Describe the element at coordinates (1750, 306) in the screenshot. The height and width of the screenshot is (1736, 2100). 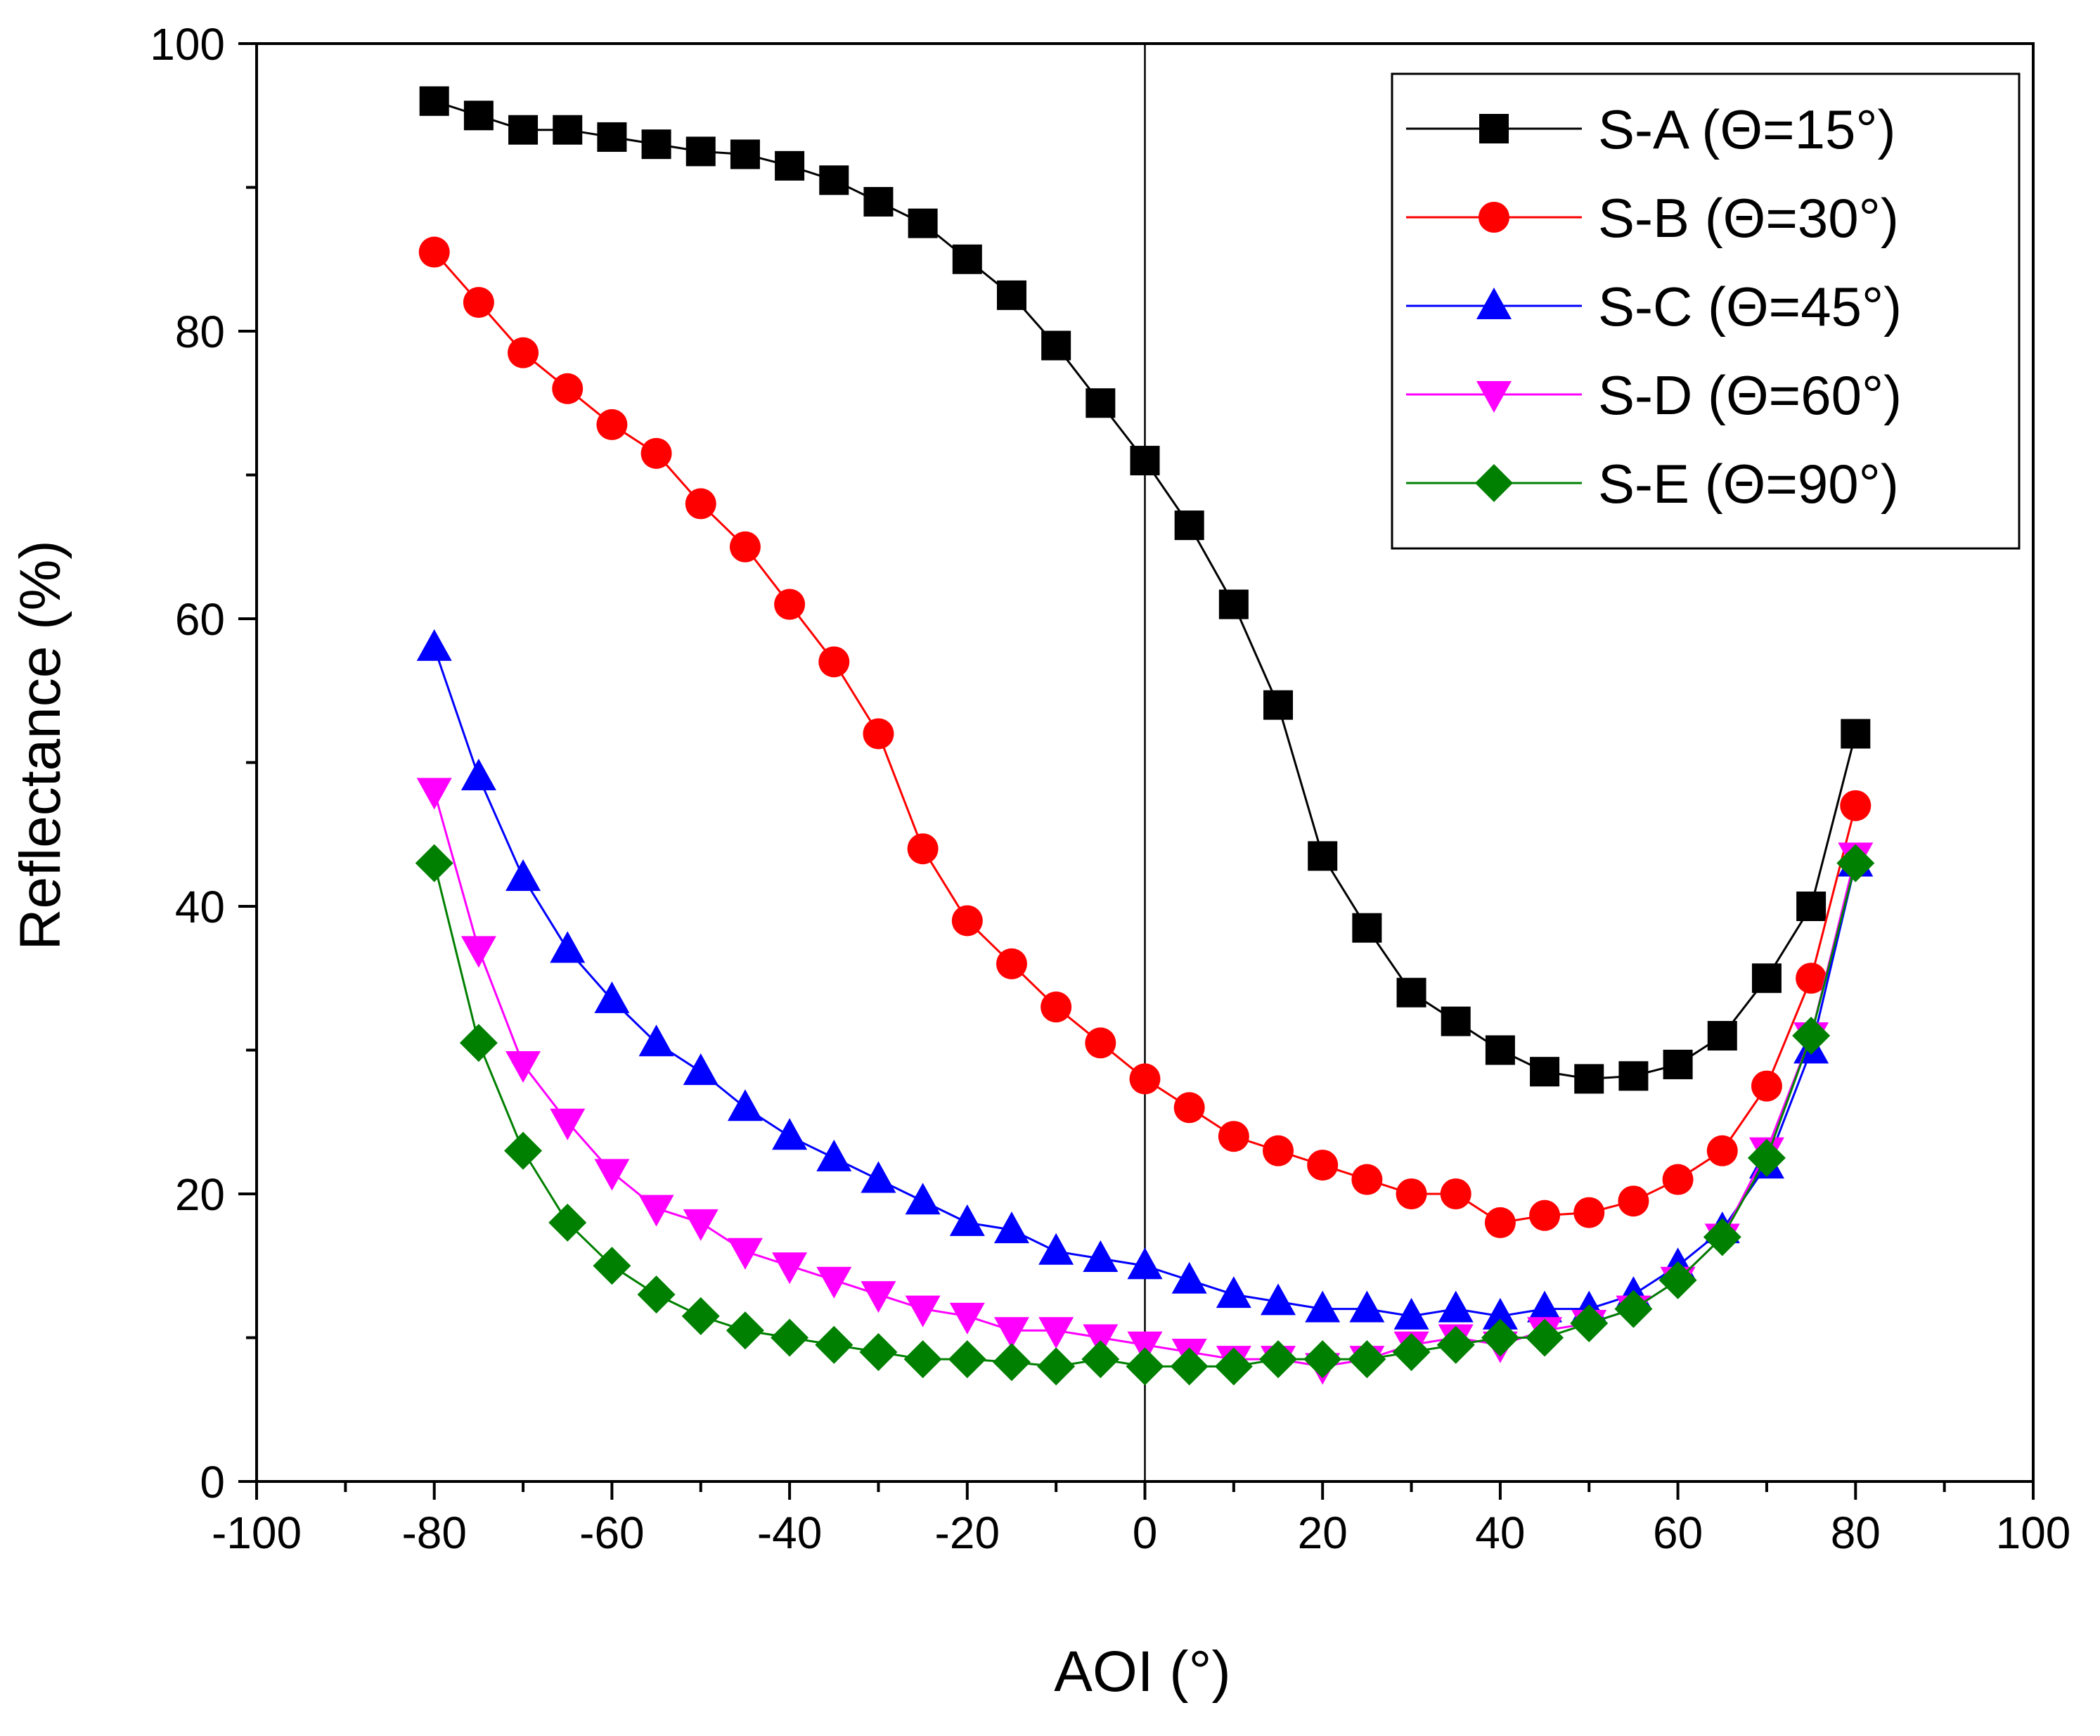
I see `legend-label: S-C (Θ=45°)` at that location.